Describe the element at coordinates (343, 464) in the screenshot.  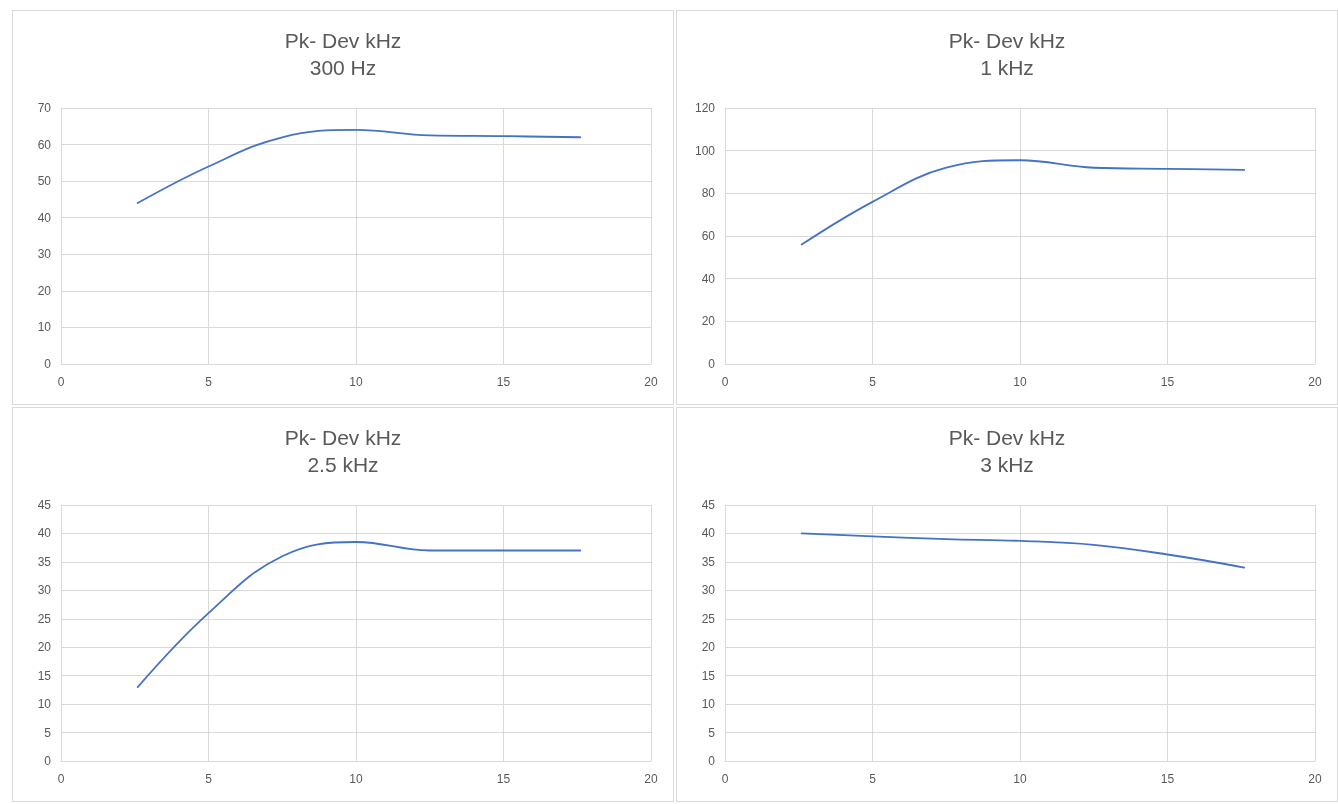
I see `chart-subtitle: 2.5 kHz` at that location.